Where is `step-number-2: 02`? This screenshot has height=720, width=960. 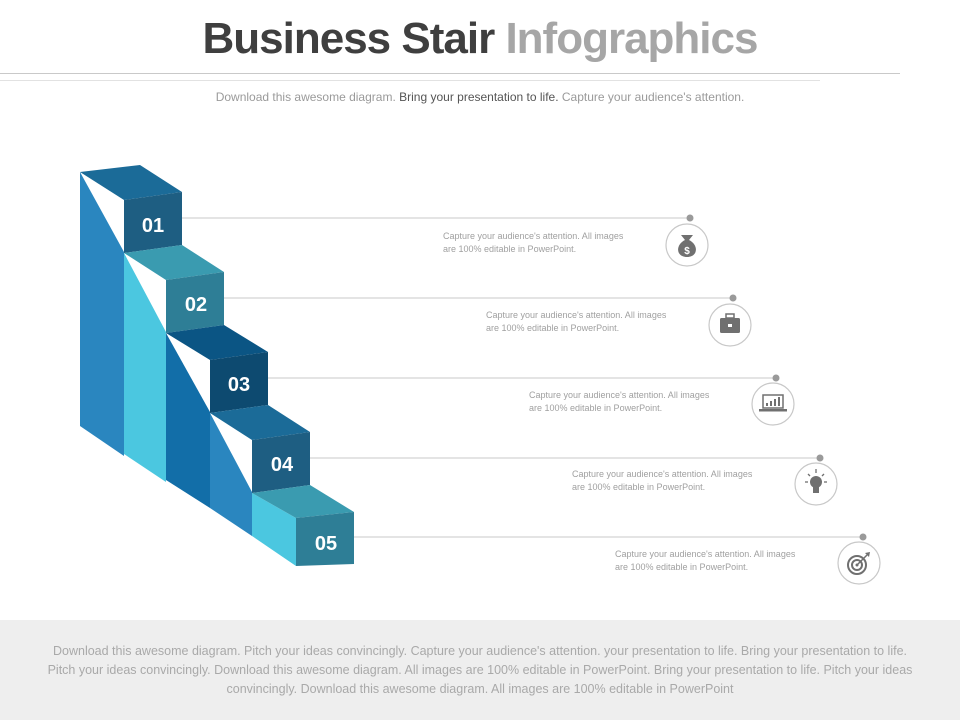
step-number-2: 02 is located at coordinates (196, 305).